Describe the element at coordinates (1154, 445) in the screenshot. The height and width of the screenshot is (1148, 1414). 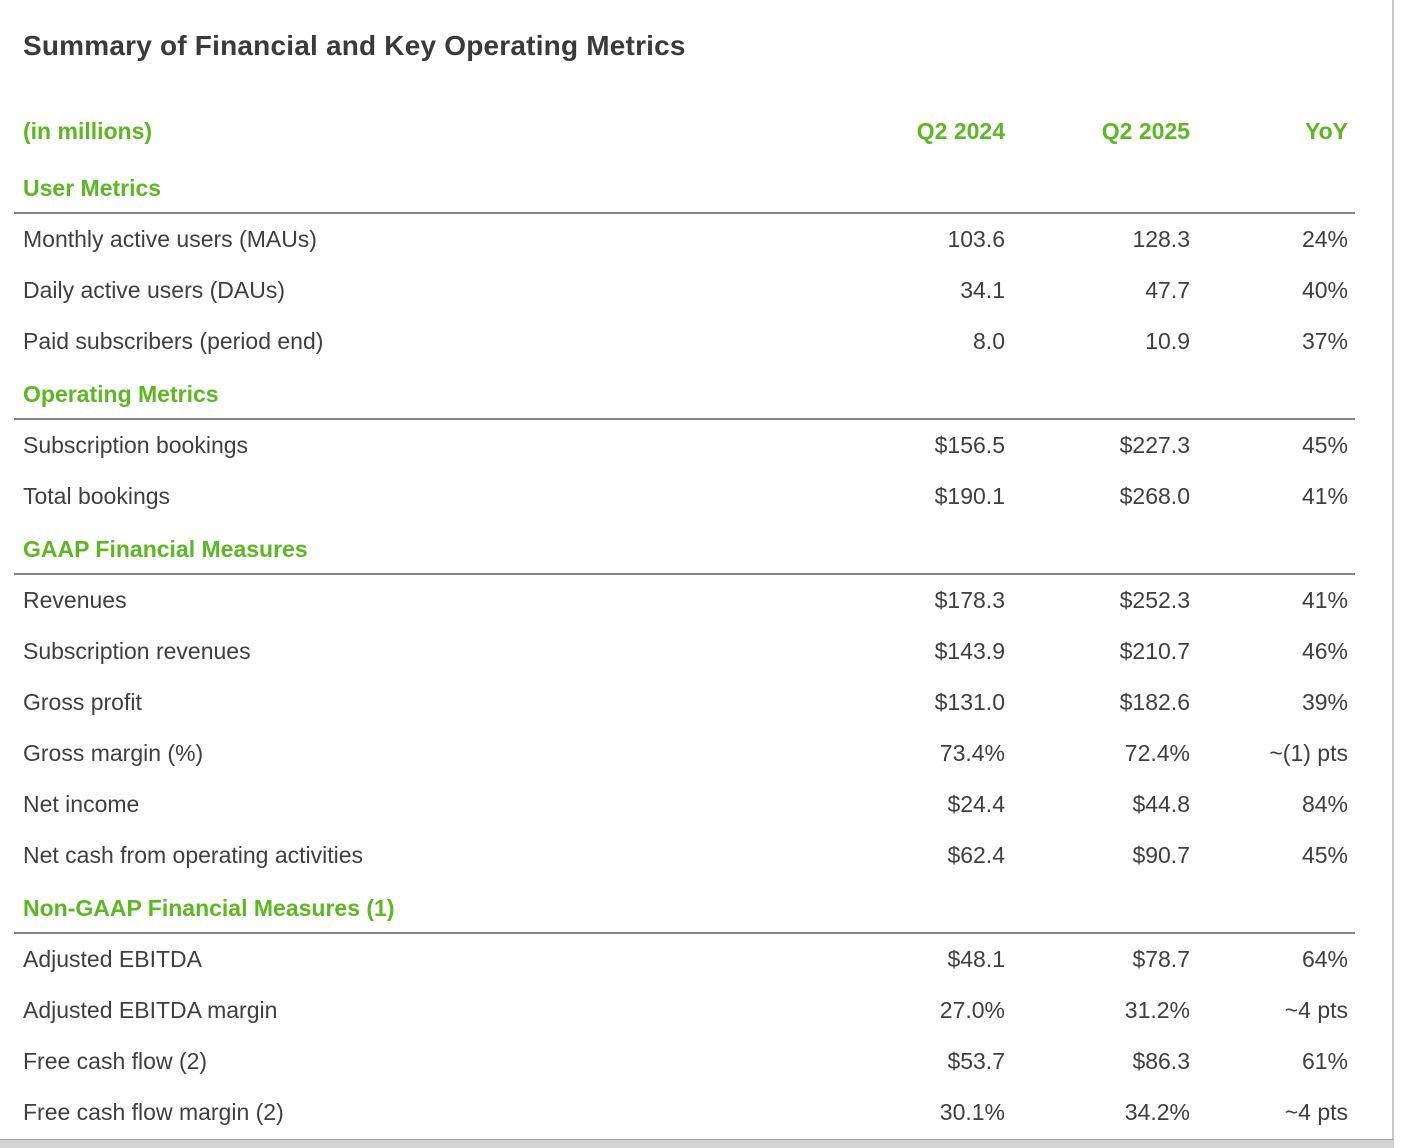
I see `value-q2-2025: $227.3` at that location.